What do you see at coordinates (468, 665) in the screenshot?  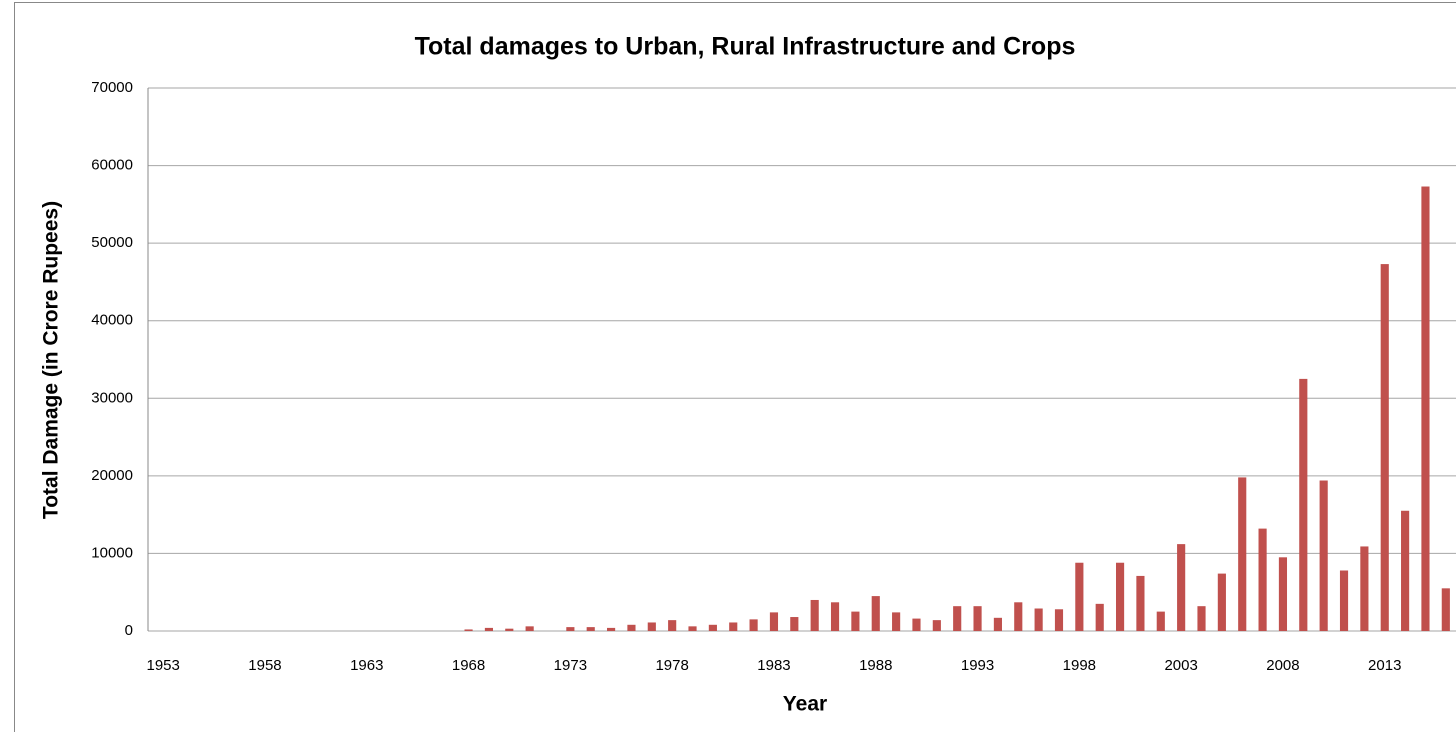 I see `x-tick-label: 1968` at bounding box center [468, 665].